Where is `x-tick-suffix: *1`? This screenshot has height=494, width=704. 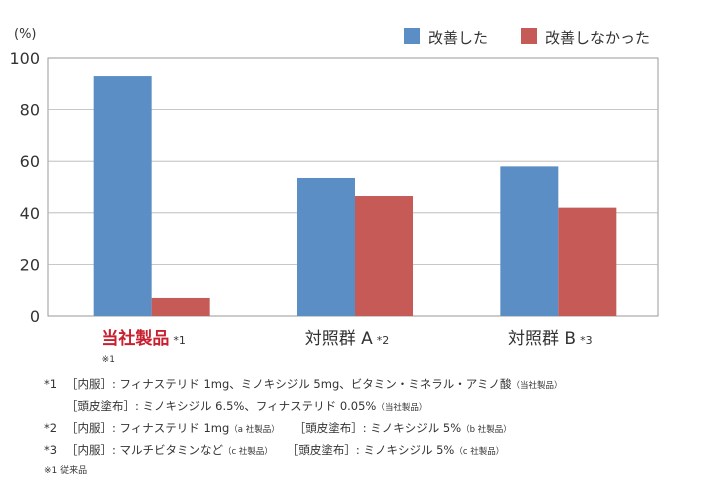 x-tick-suffix: *1 is located at coordinates (179, 340).